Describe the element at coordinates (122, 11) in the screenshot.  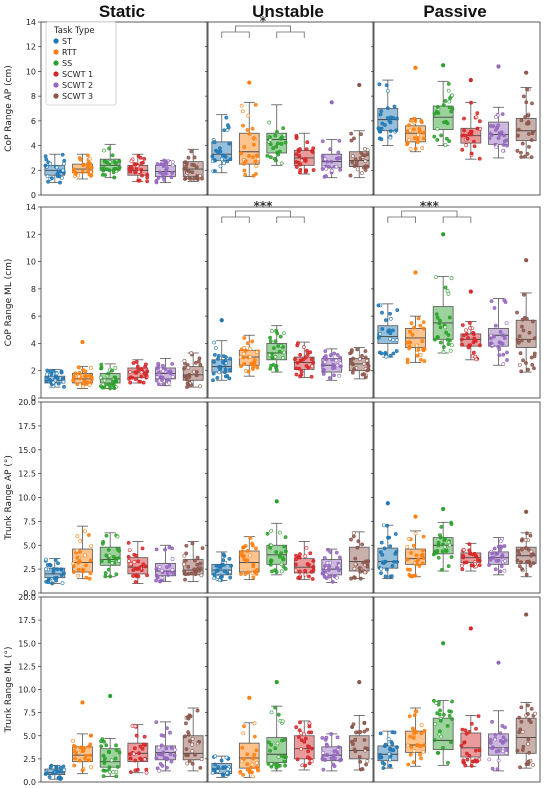
I see `column-title-static: Static` at that location.